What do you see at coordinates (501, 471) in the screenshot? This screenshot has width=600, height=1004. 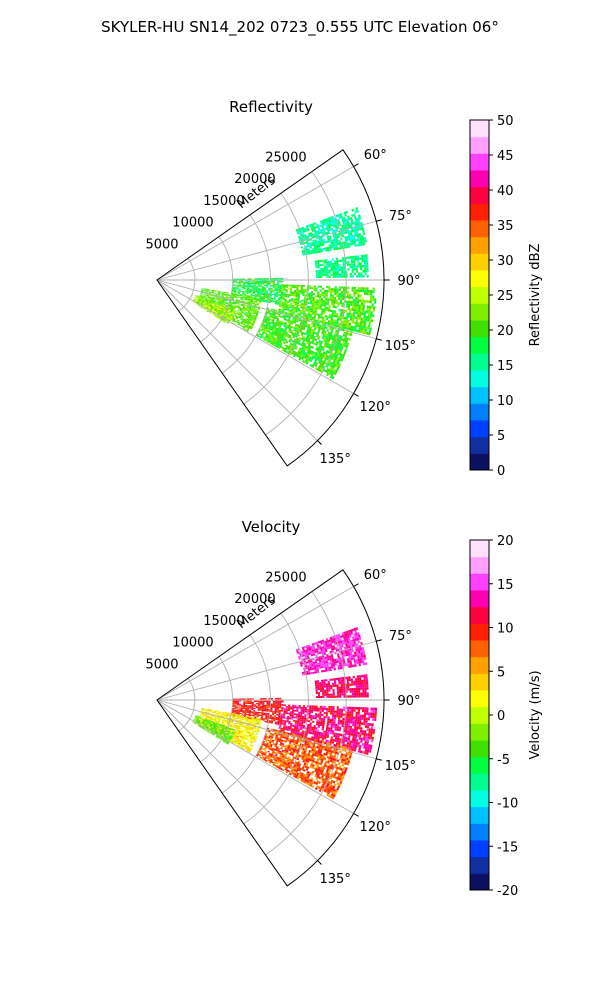 I see `colorbar-tick-label: 0` at bounding box center [501, 471].